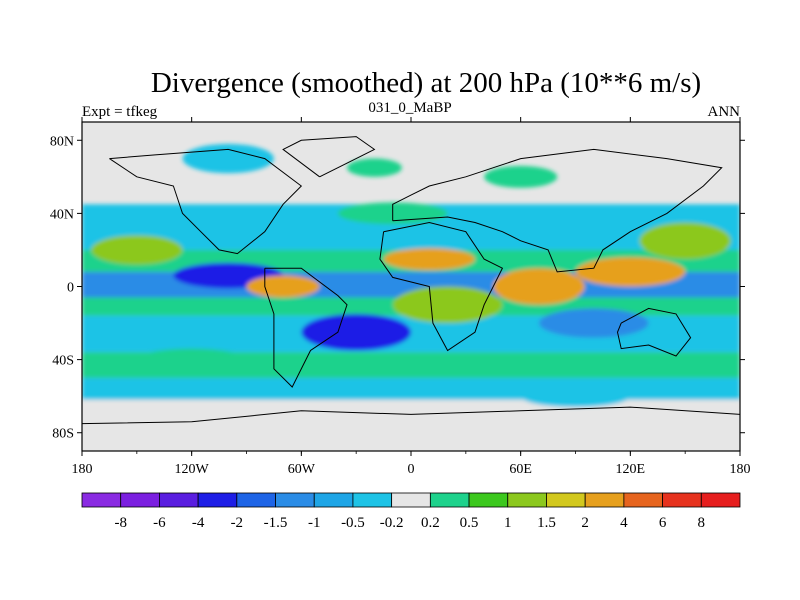  What do you see at coordinates (314, 523) in the screenshot?
I see `colorbar-label: -1` at bounding box center [314, 523].